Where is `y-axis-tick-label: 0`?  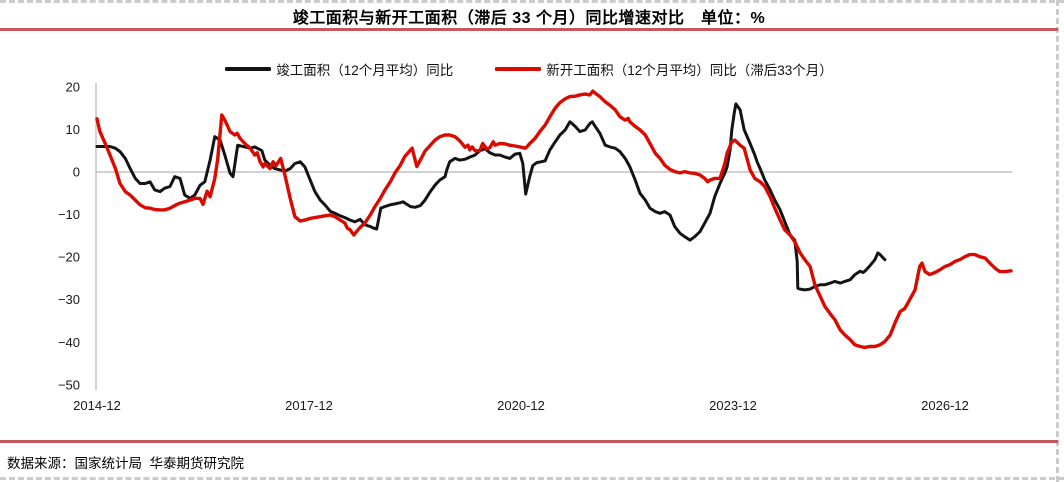 y-axis-tick-label: 0 is located at coordinates (76, 172).